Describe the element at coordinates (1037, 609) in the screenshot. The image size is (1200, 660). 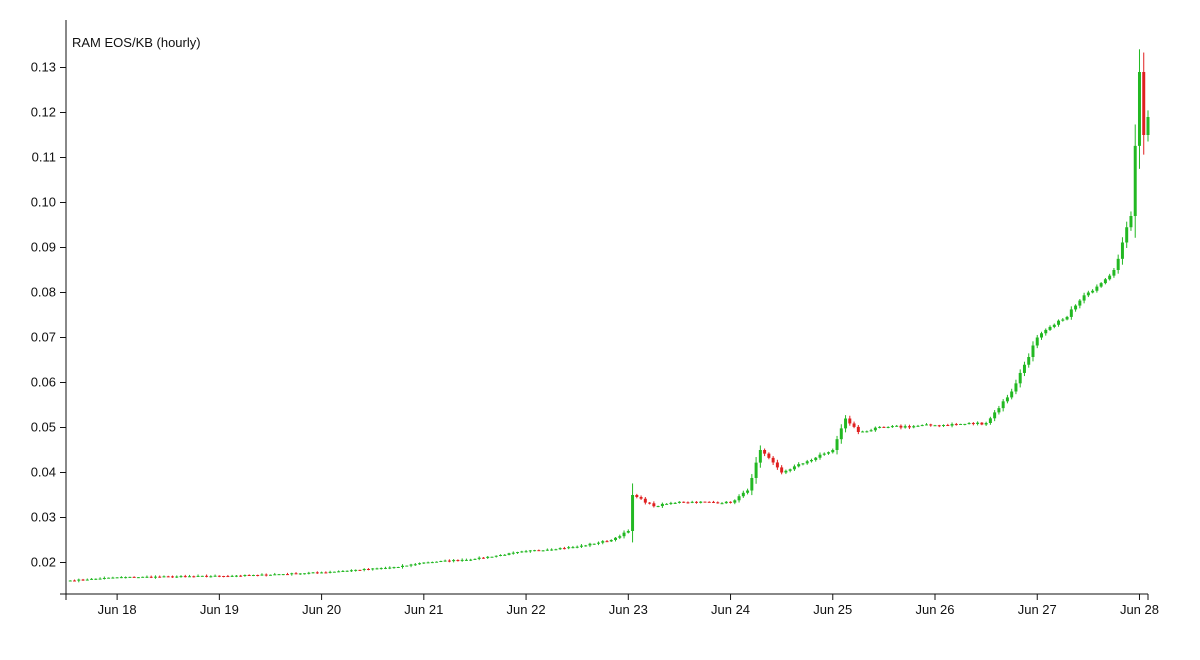
I see `x-tick-label: Jun 27` at that location.